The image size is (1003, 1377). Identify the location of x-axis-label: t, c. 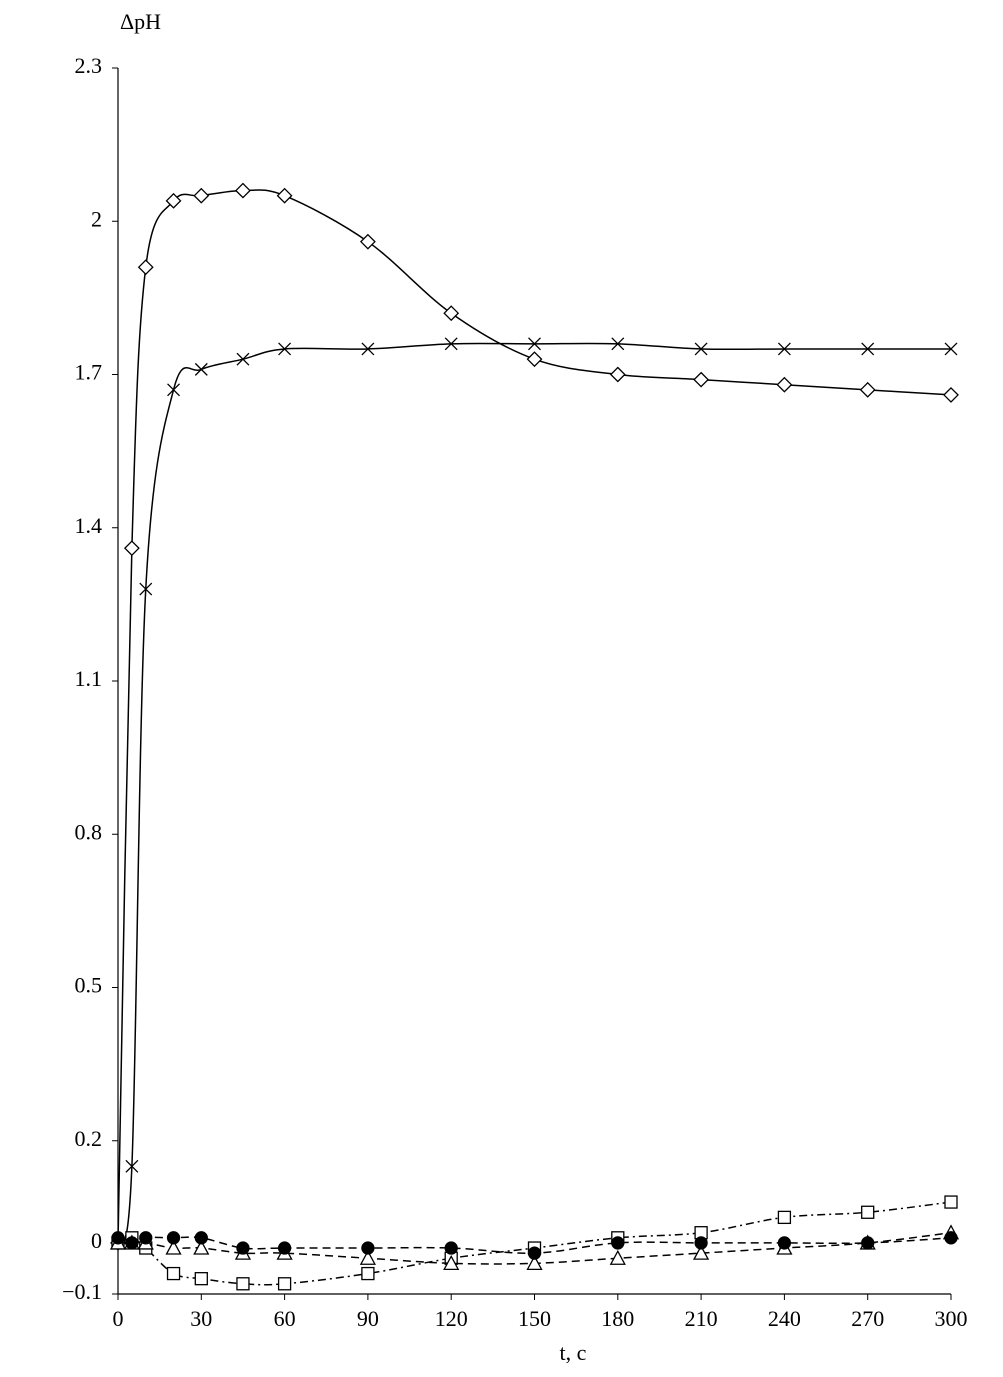
(573, 1352).